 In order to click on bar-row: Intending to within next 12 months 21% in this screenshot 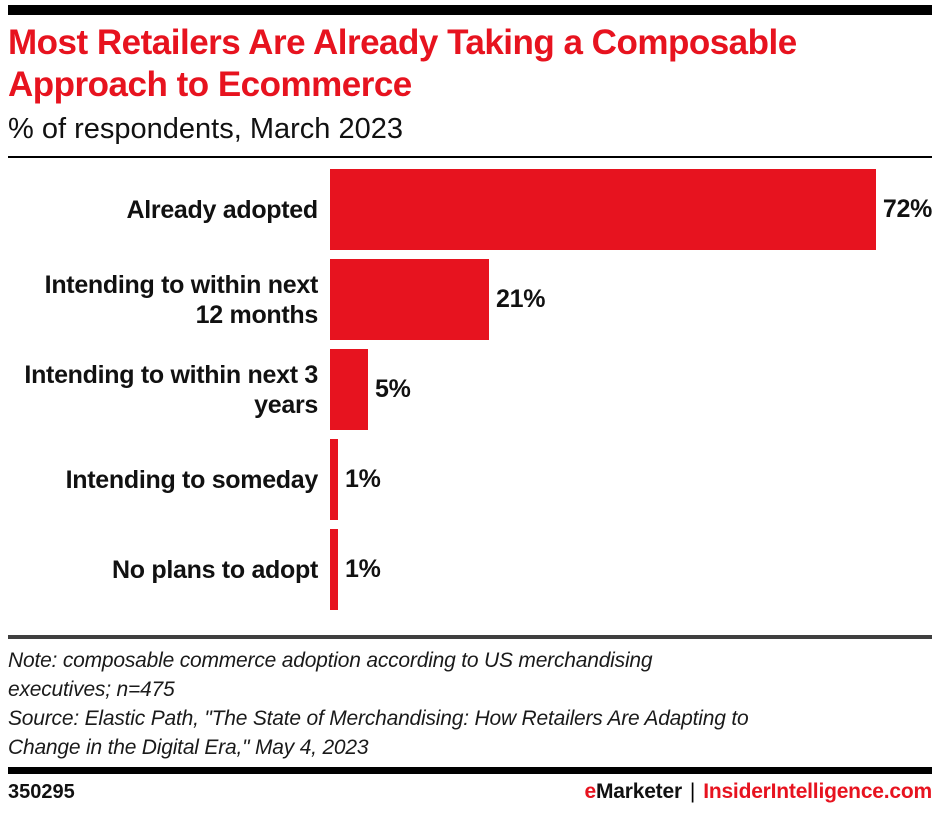, I will do `click(470, 299)`.